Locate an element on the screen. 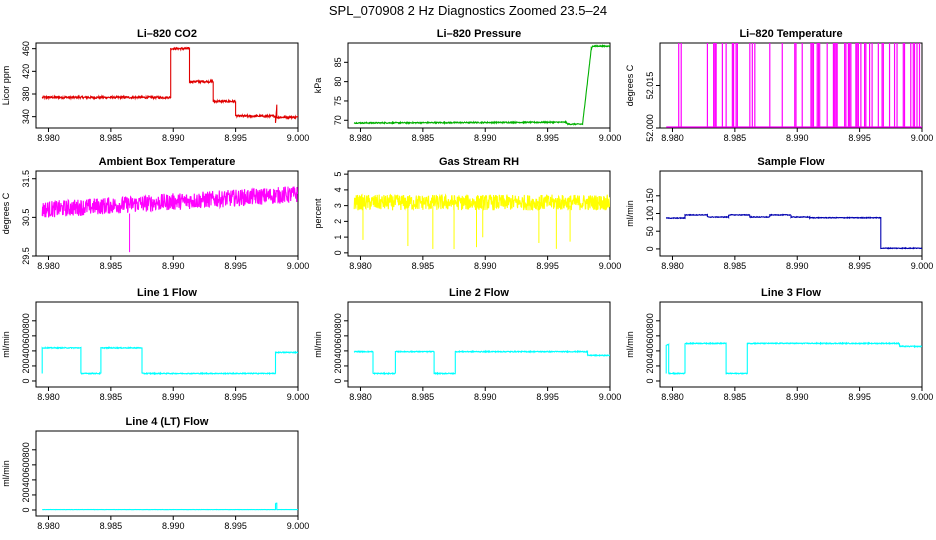  y-tick-label: 29.5 is located at coordinates (26, 256).